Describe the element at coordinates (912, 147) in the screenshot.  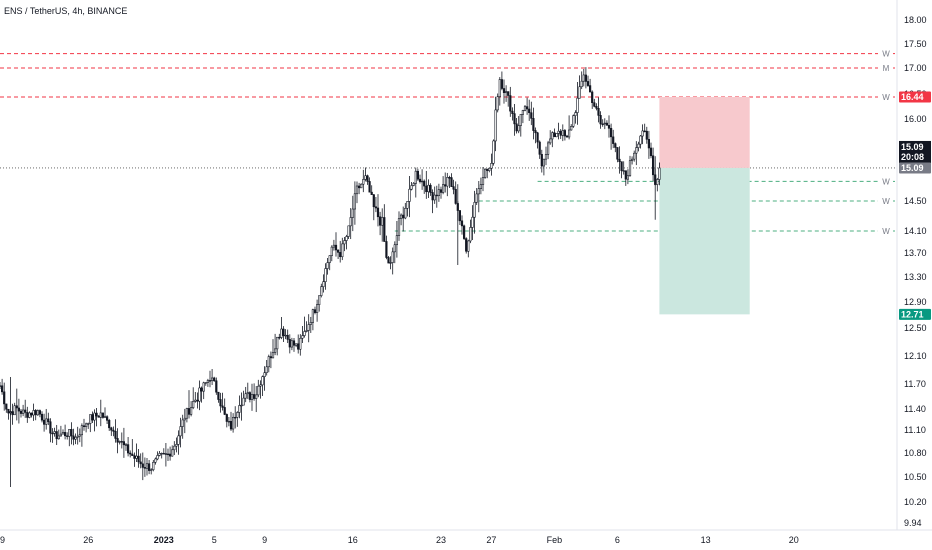
I see `current-price-text: 15.09` at that location.